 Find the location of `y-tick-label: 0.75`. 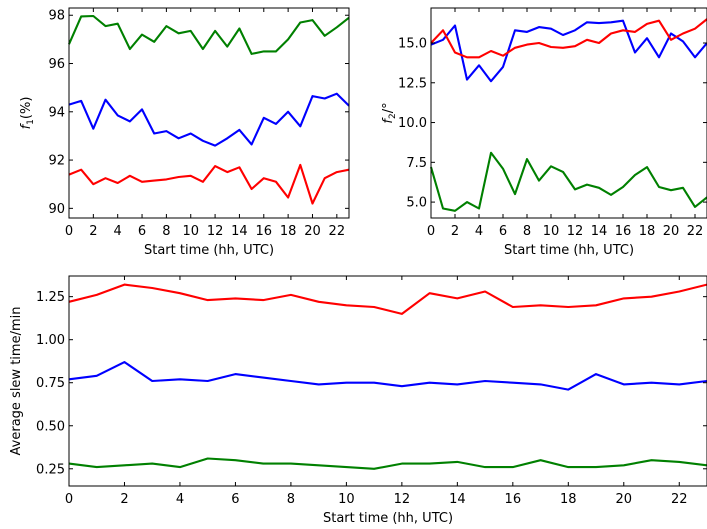

y-tick-label: 0.75 is located at coordinates (50, 383).